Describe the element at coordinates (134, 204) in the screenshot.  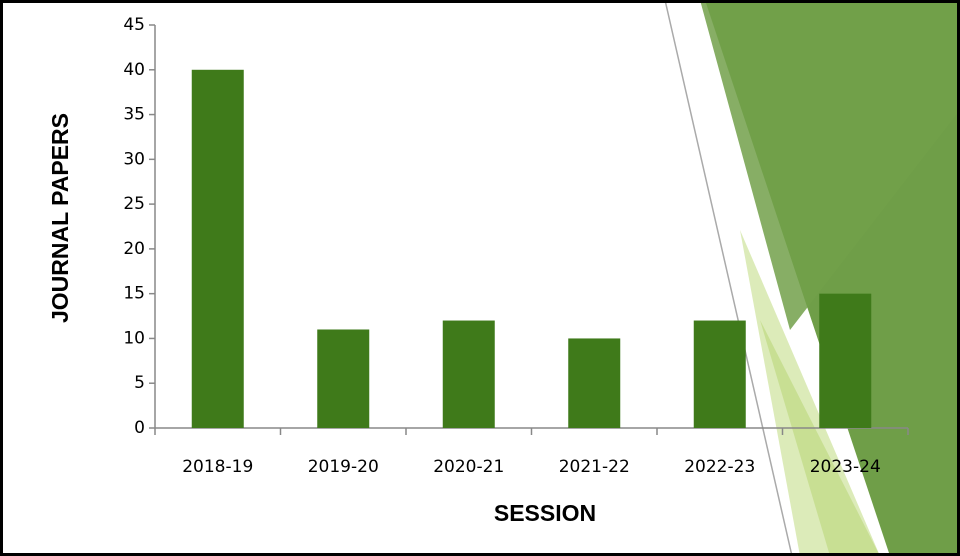
I see `y-tick-label: 25` at that location.